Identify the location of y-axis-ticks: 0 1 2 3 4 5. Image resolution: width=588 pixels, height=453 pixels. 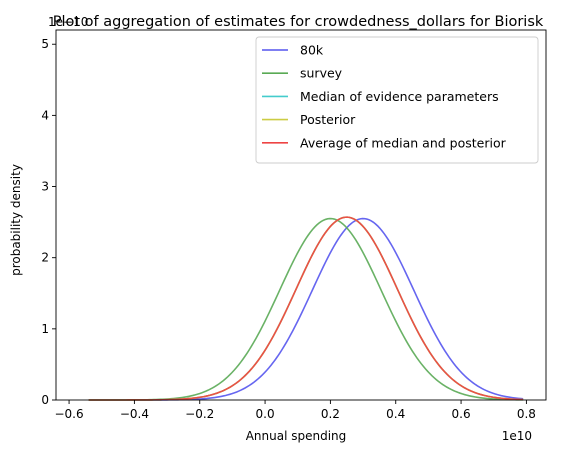
(48, 222).